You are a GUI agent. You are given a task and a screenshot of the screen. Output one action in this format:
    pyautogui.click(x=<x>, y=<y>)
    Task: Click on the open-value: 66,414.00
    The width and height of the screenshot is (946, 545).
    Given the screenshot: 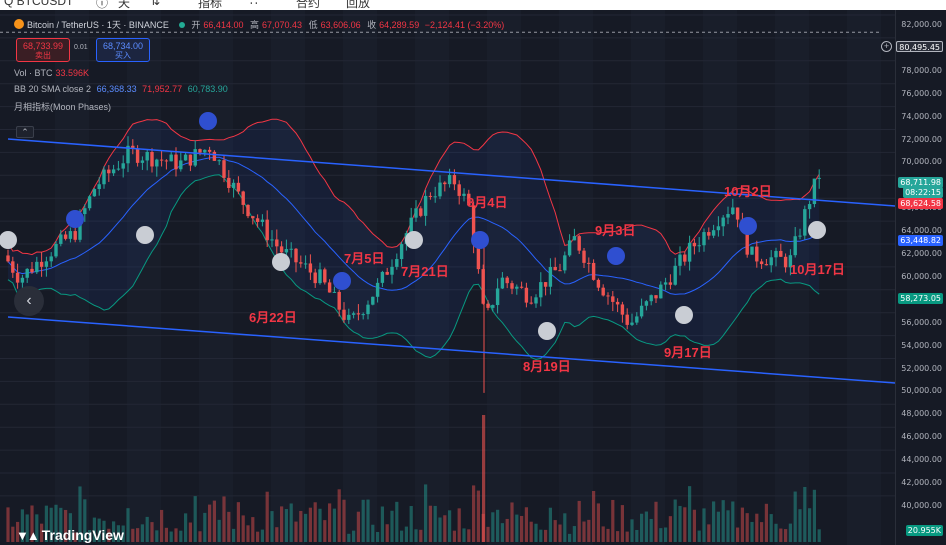 What is the action you would take?
    pyautogui.click(x=223, y=25)
    